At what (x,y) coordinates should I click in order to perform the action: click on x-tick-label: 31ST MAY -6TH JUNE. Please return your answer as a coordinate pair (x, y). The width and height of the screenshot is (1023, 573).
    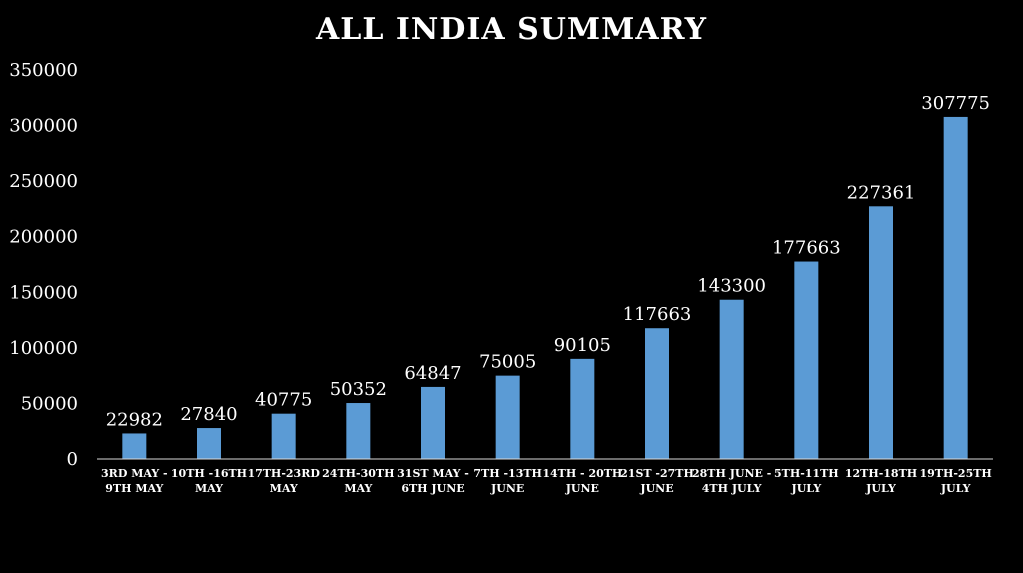
    Looking at the image, I should click on (433, 481).